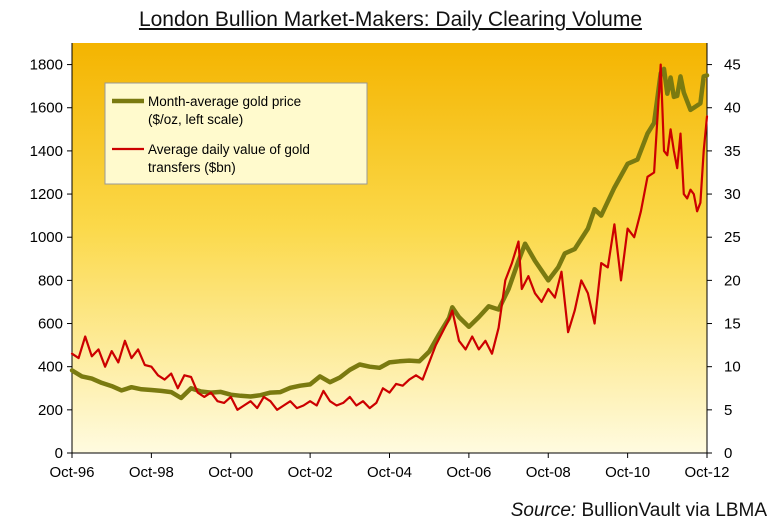  Describe the element at coordinates (71, 472) in the screenshot. I see `x-tick-label: Oct-96` at that location.